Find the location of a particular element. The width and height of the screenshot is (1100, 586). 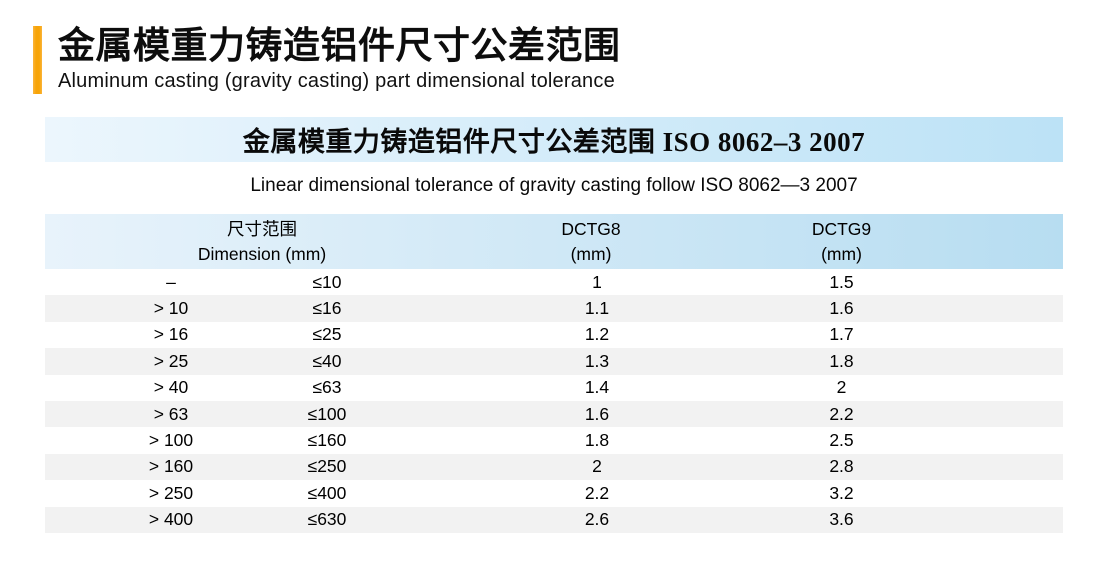

header-dimension: 尺寸范围 Dimension (mm) is located at coordinates (253, 241).